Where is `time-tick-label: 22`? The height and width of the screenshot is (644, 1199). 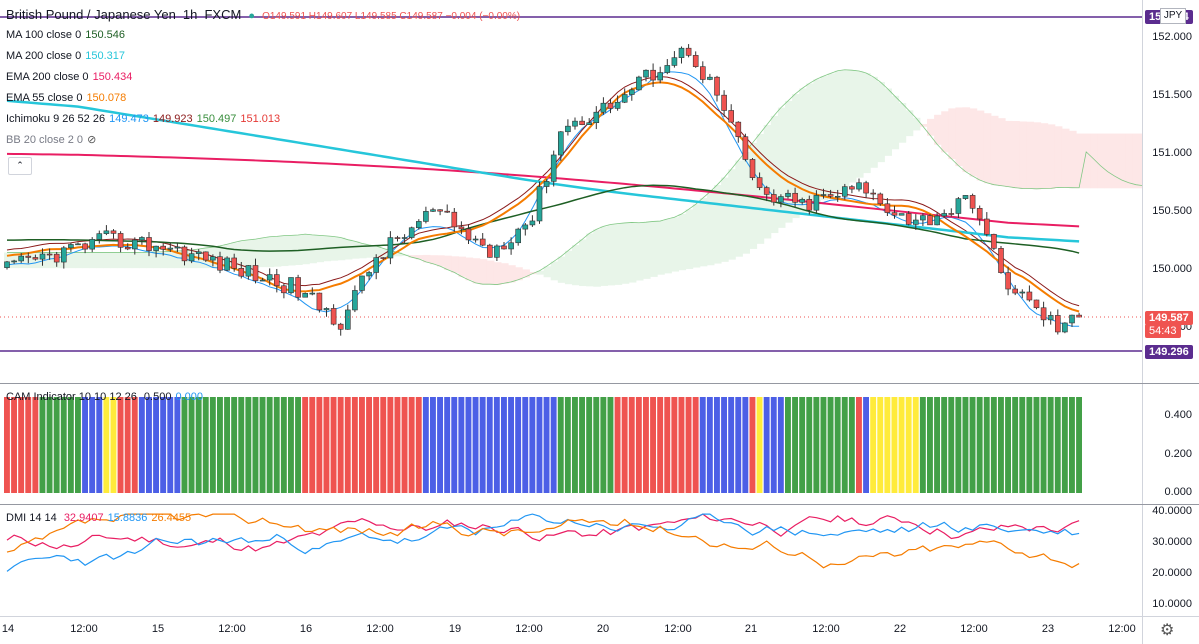 time-tick-label: 22 is located at coordinates (900, 629).